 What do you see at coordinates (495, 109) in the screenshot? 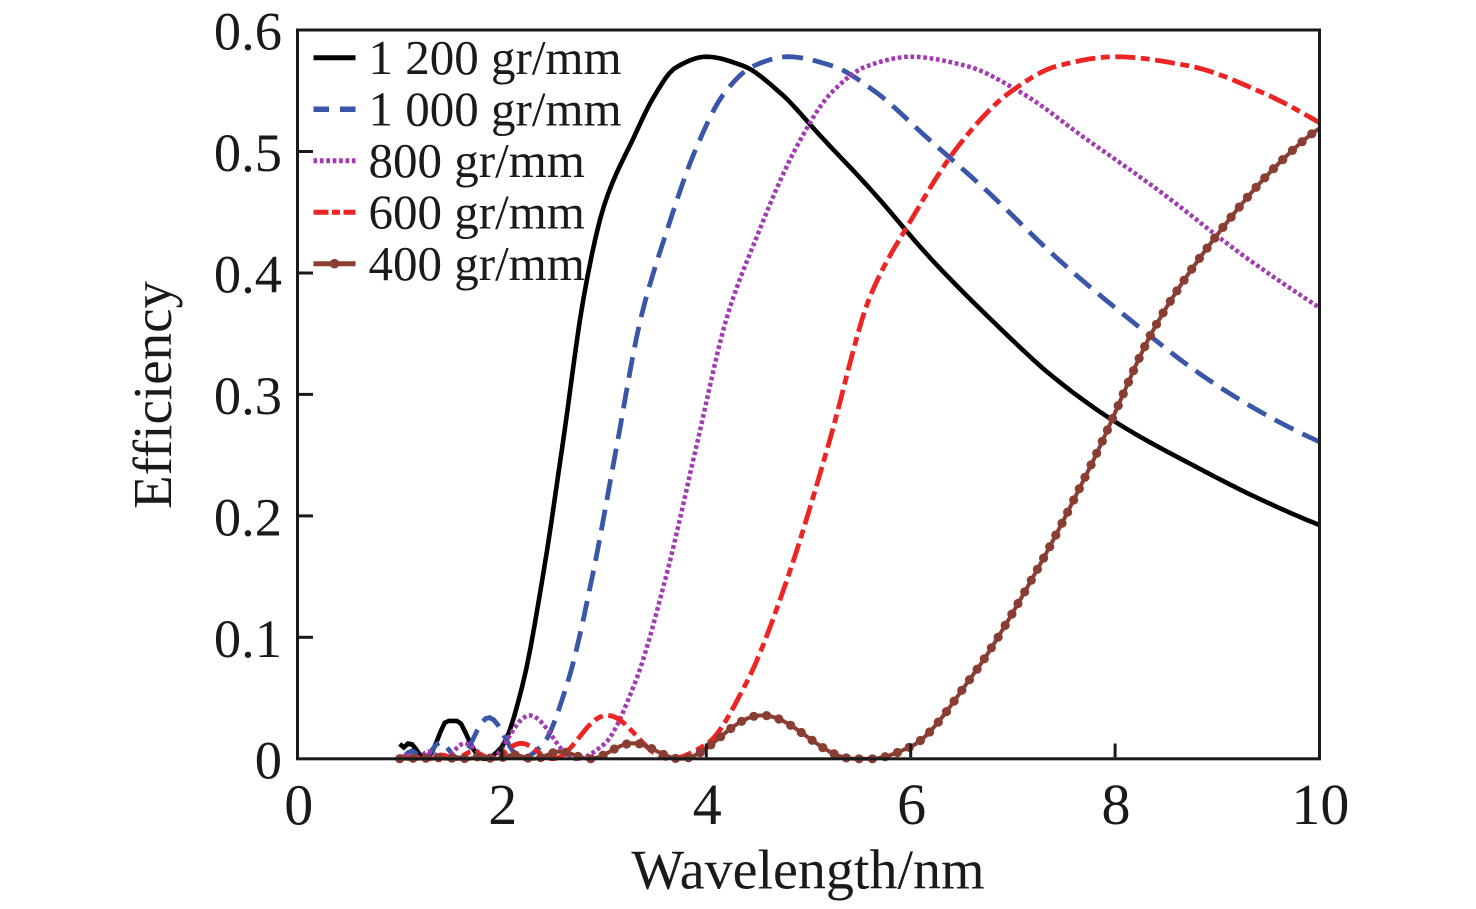
I see `svg-text: 1 000 gr/mm` at bounding box center [495, 109].